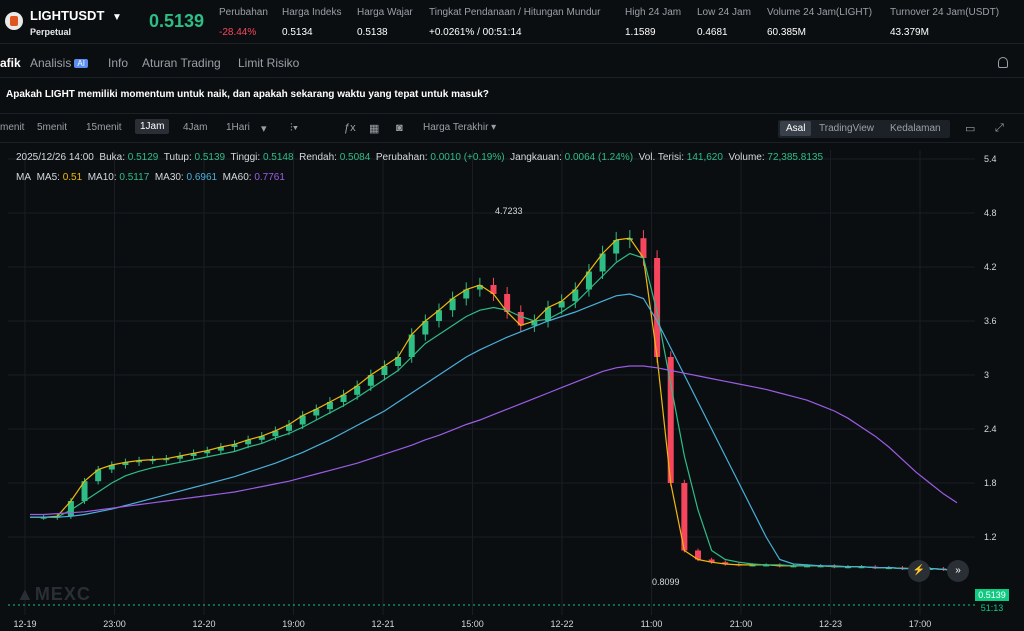 Image resolution: width=1024 pixels, height=631 pixels. I want to click on y-tick-label: 4.2, so click(990, 267).